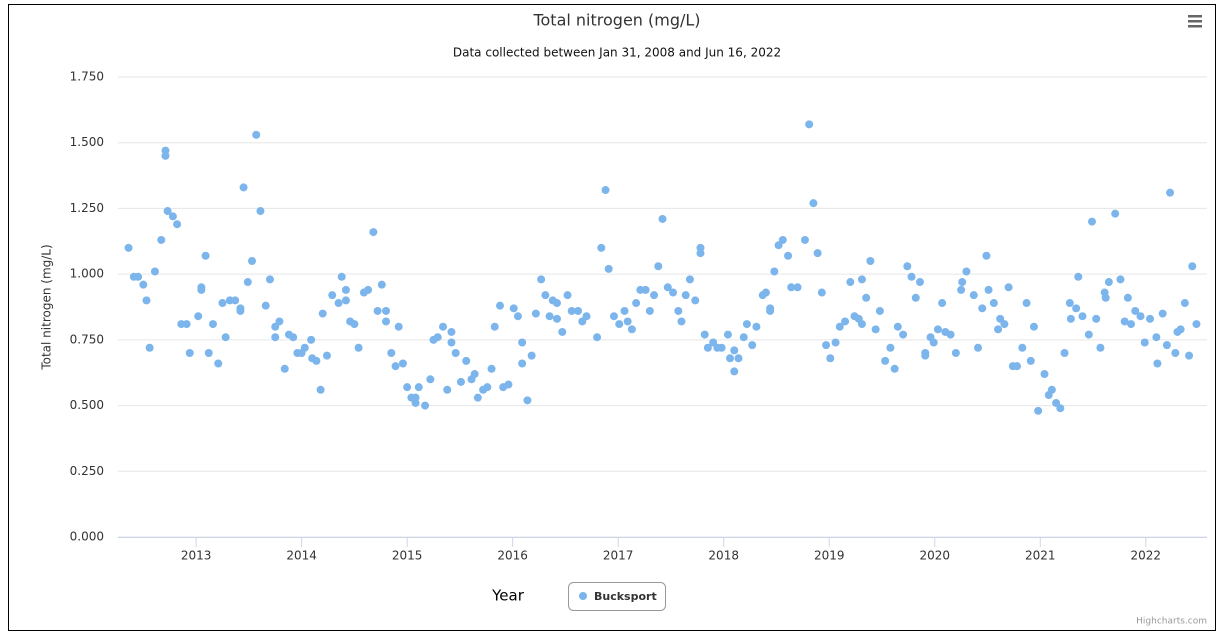 This screenshot has height=632, width=1225. I want to click on legend-item: Bucksport, so click(617, 596).